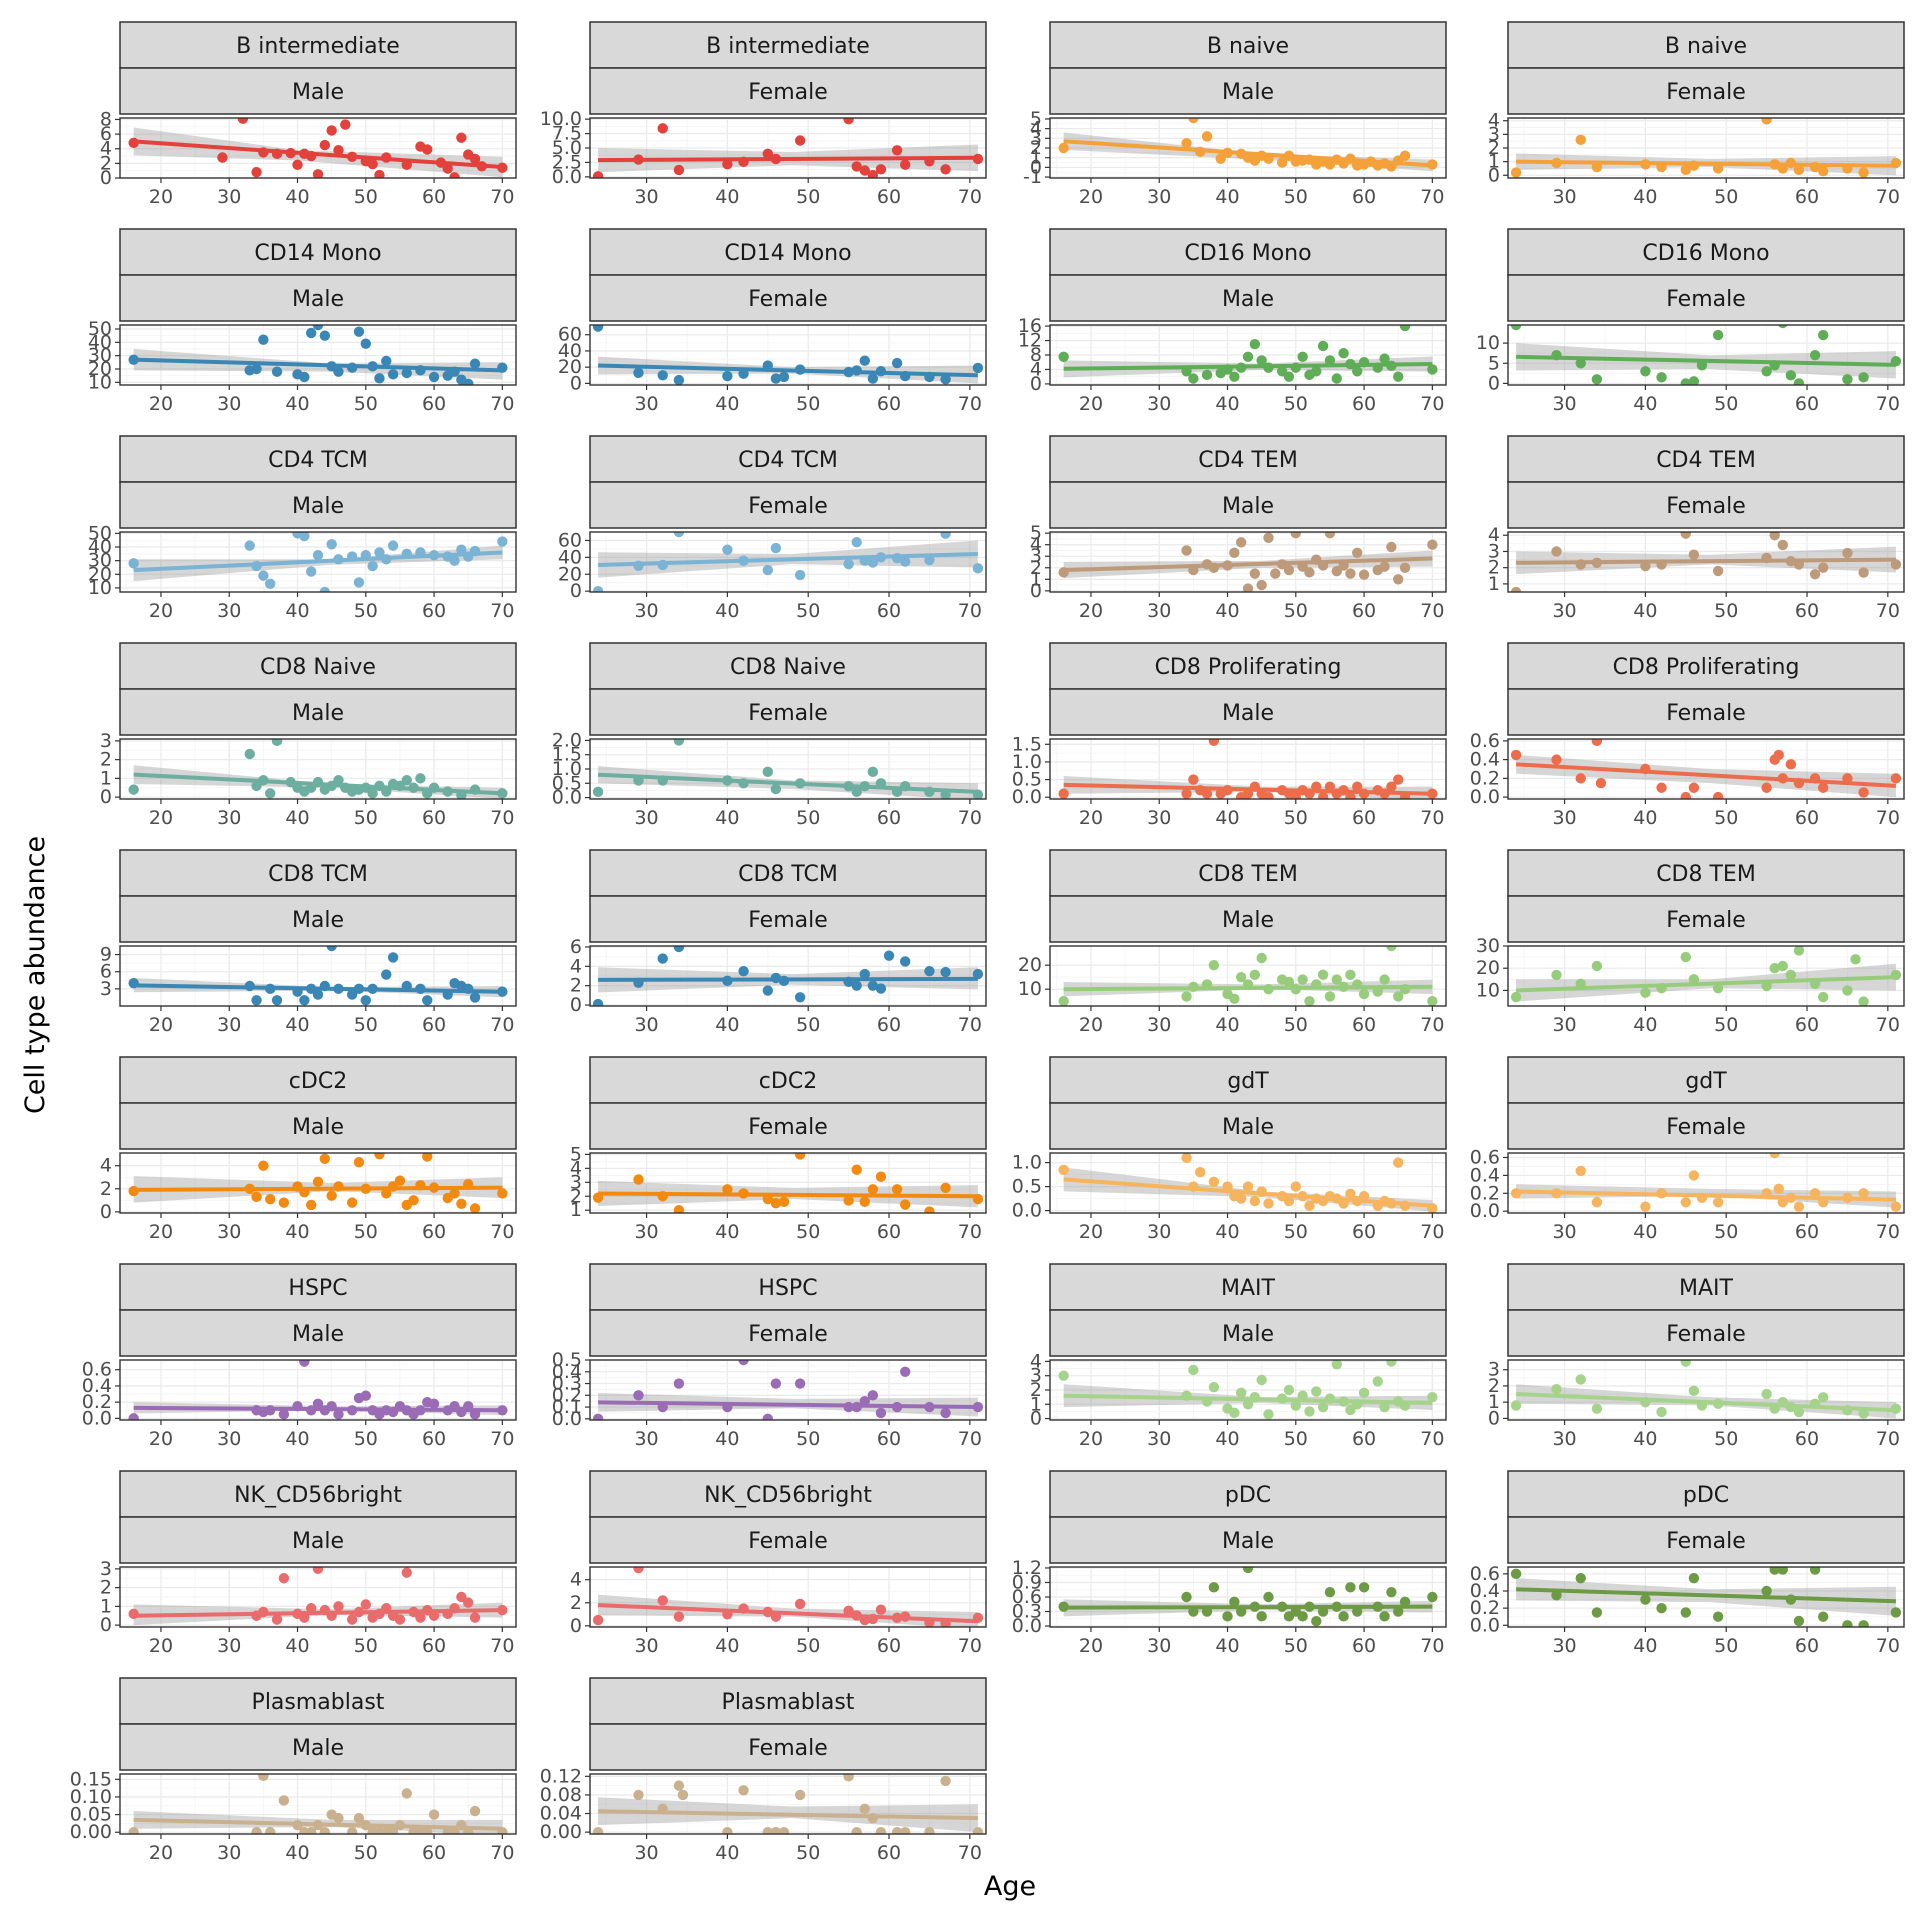  I want to click on y-tick-label: 1.0, so click(1027, 762).